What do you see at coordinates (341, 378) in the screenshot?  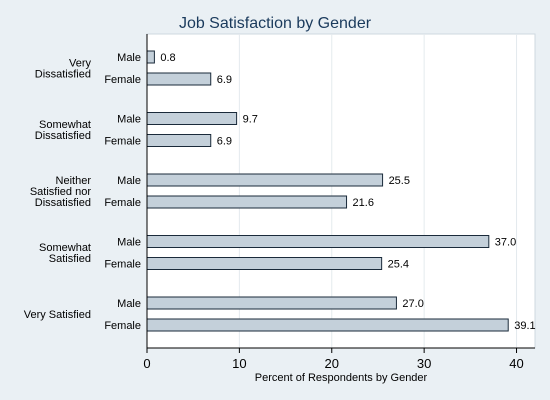 I see `x-axis-label: Percent of Respondents by Gender` at bounding box center [341, 378].